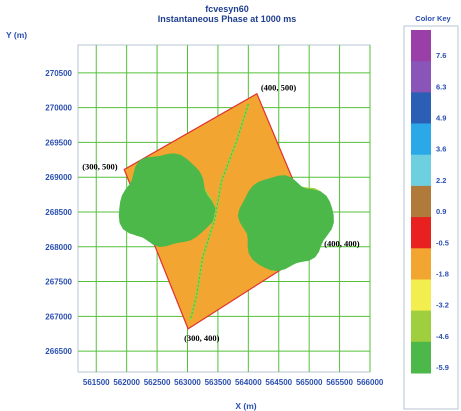 The image size is (461, 411). Describe the element at coordinates (442, 367) in the screenshot. I see `color-key-label: -5.9` at that location.